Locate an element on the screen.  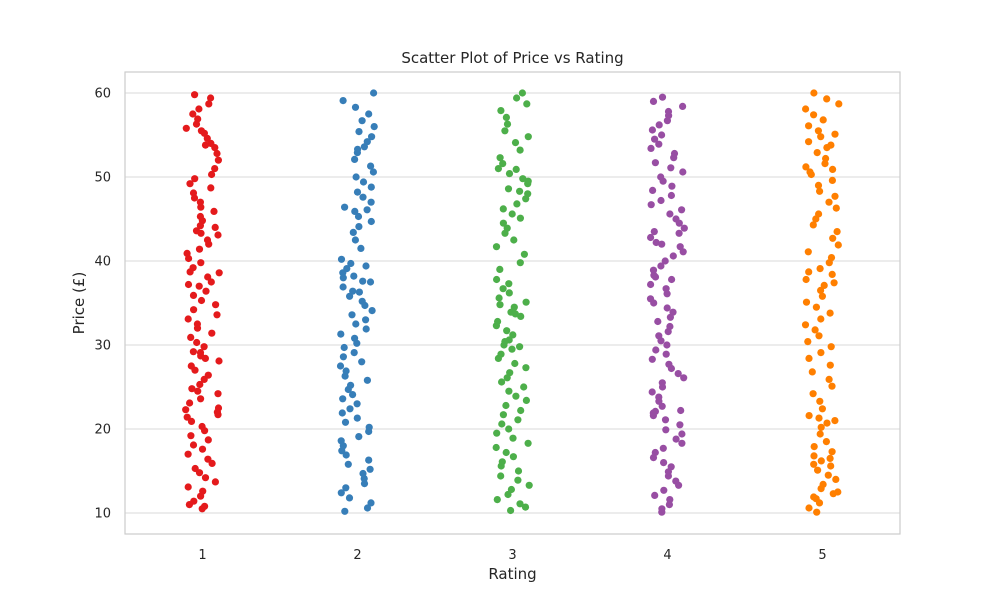
x-tick-label: 1 is located at coordinates (202, 555).